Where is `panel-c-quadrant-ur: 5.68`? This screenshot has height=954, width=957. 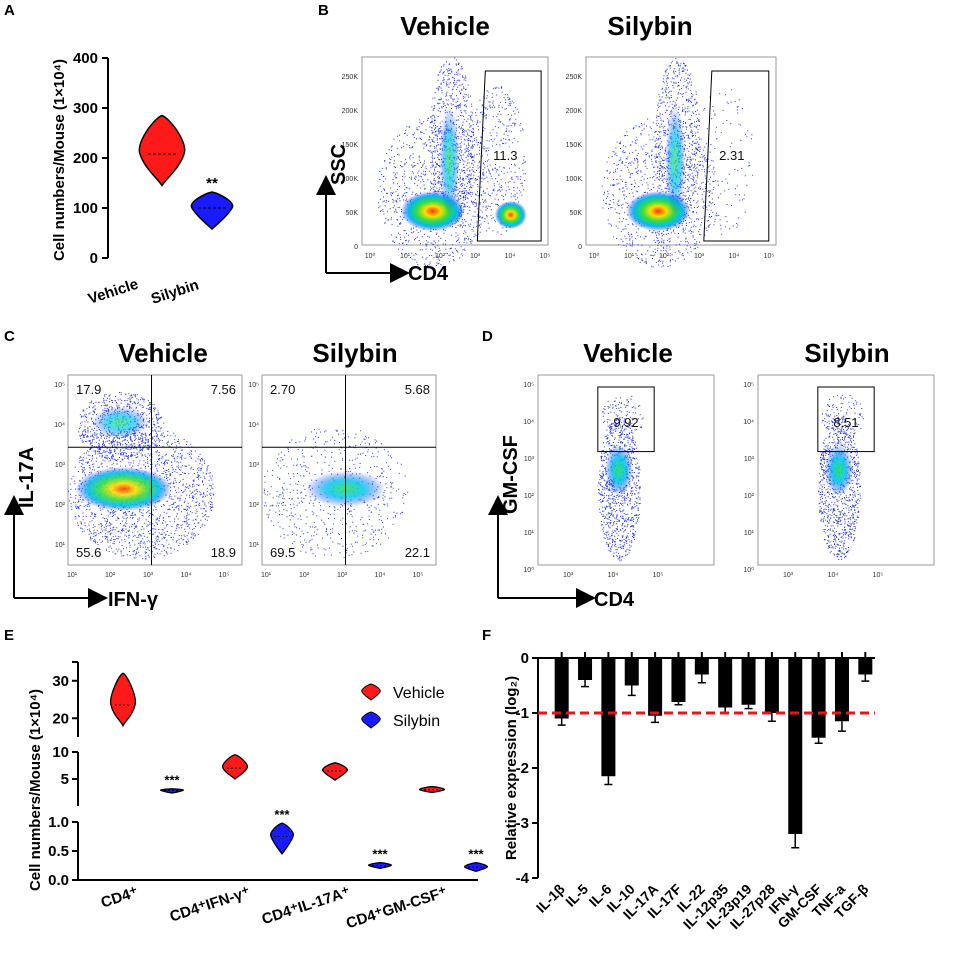
panel-c-quadrant-ur: 5.68 is located at coordinates (417, 389).